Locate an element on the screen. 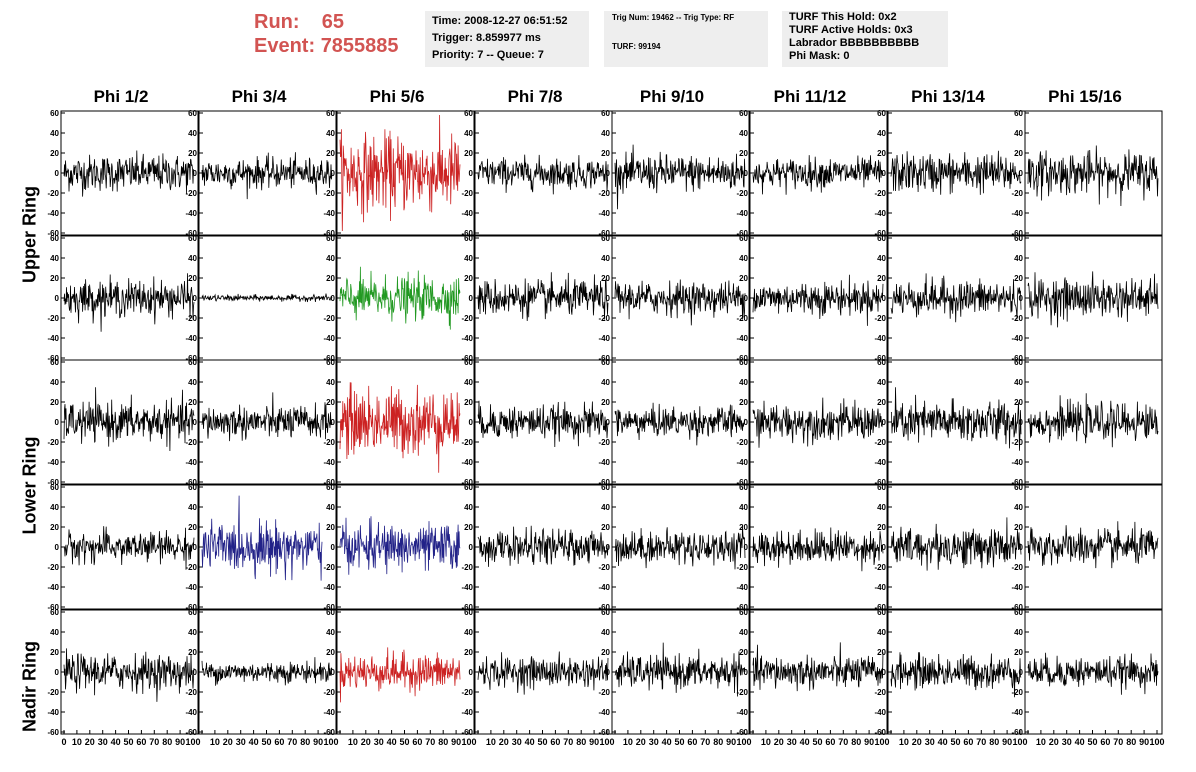 Image resolution: width=1196 pixels, height=772 pixels. phi-mask-text: Phi Mask: 0 is located at coordinates (819, 56).